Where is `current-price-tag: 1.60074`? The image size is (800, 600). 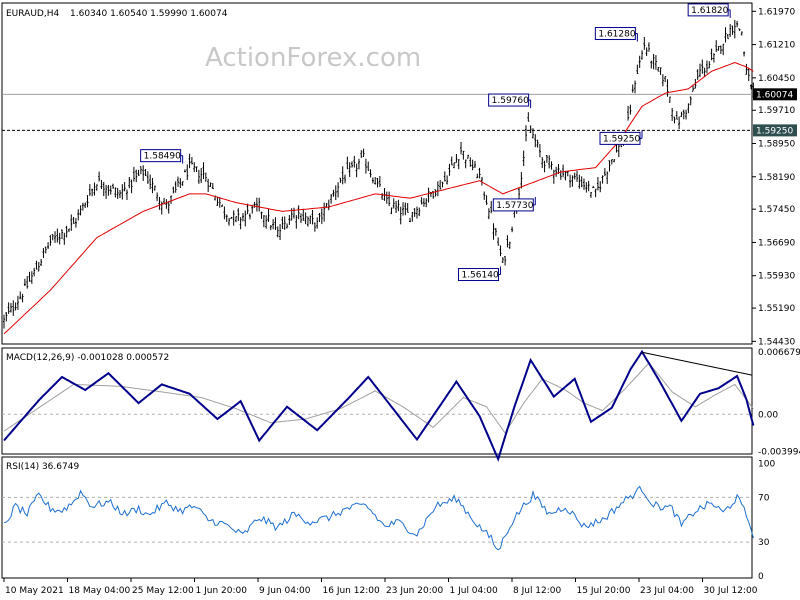
current-price-tag: 1.60074 is located at coordinates (775, 94).